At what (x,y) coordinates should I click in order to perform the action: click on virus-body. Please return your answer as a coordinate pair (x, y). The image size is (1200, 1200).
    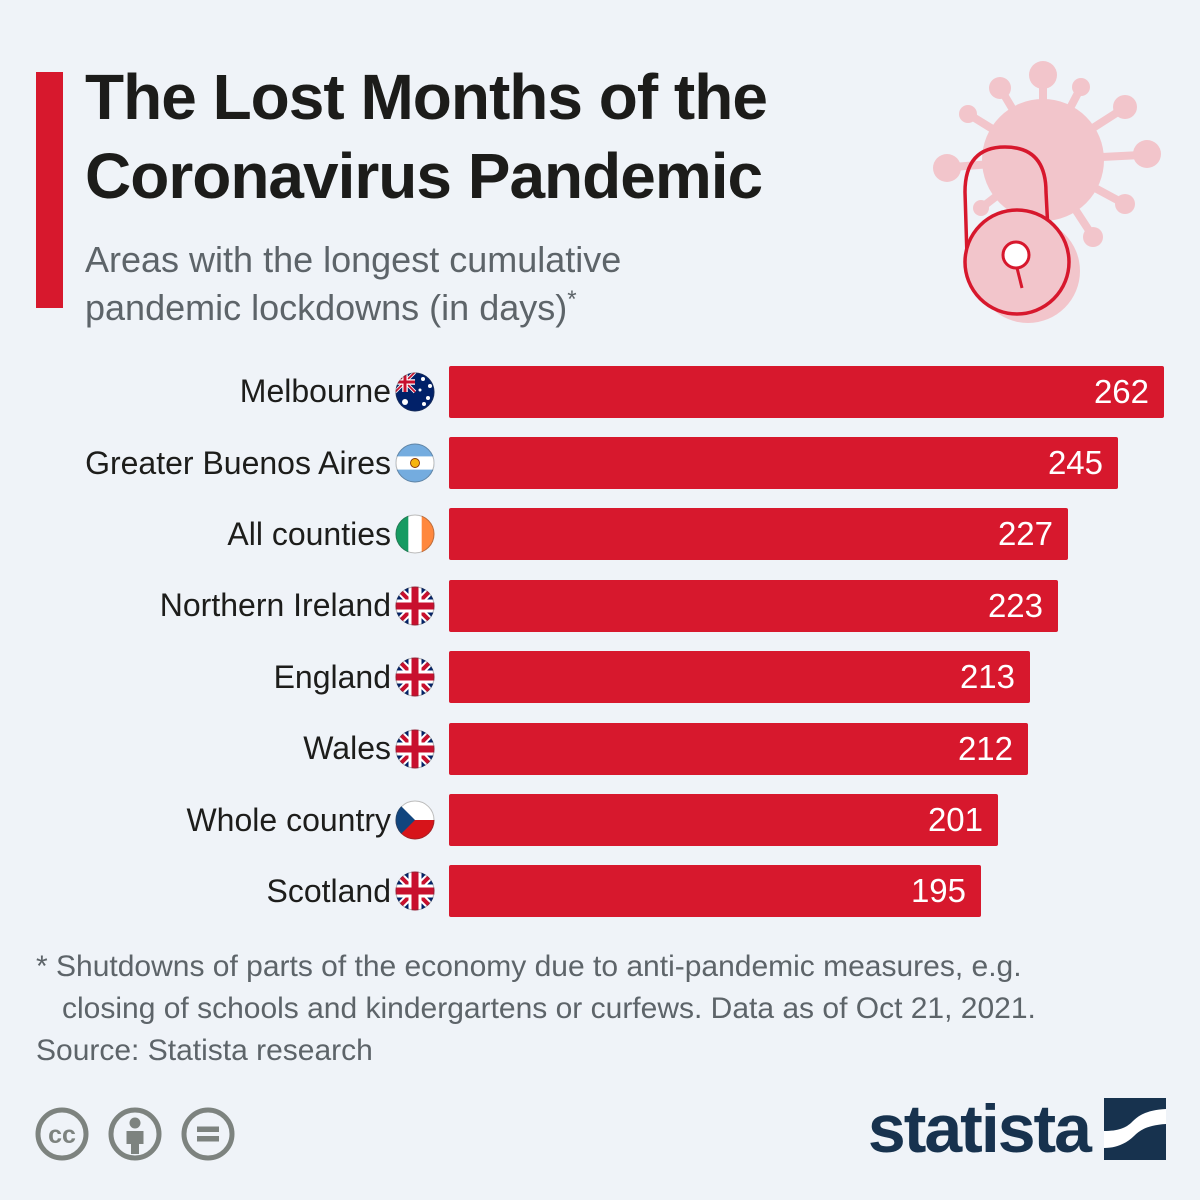
    Looking at the image, I should click on (1043, 160).